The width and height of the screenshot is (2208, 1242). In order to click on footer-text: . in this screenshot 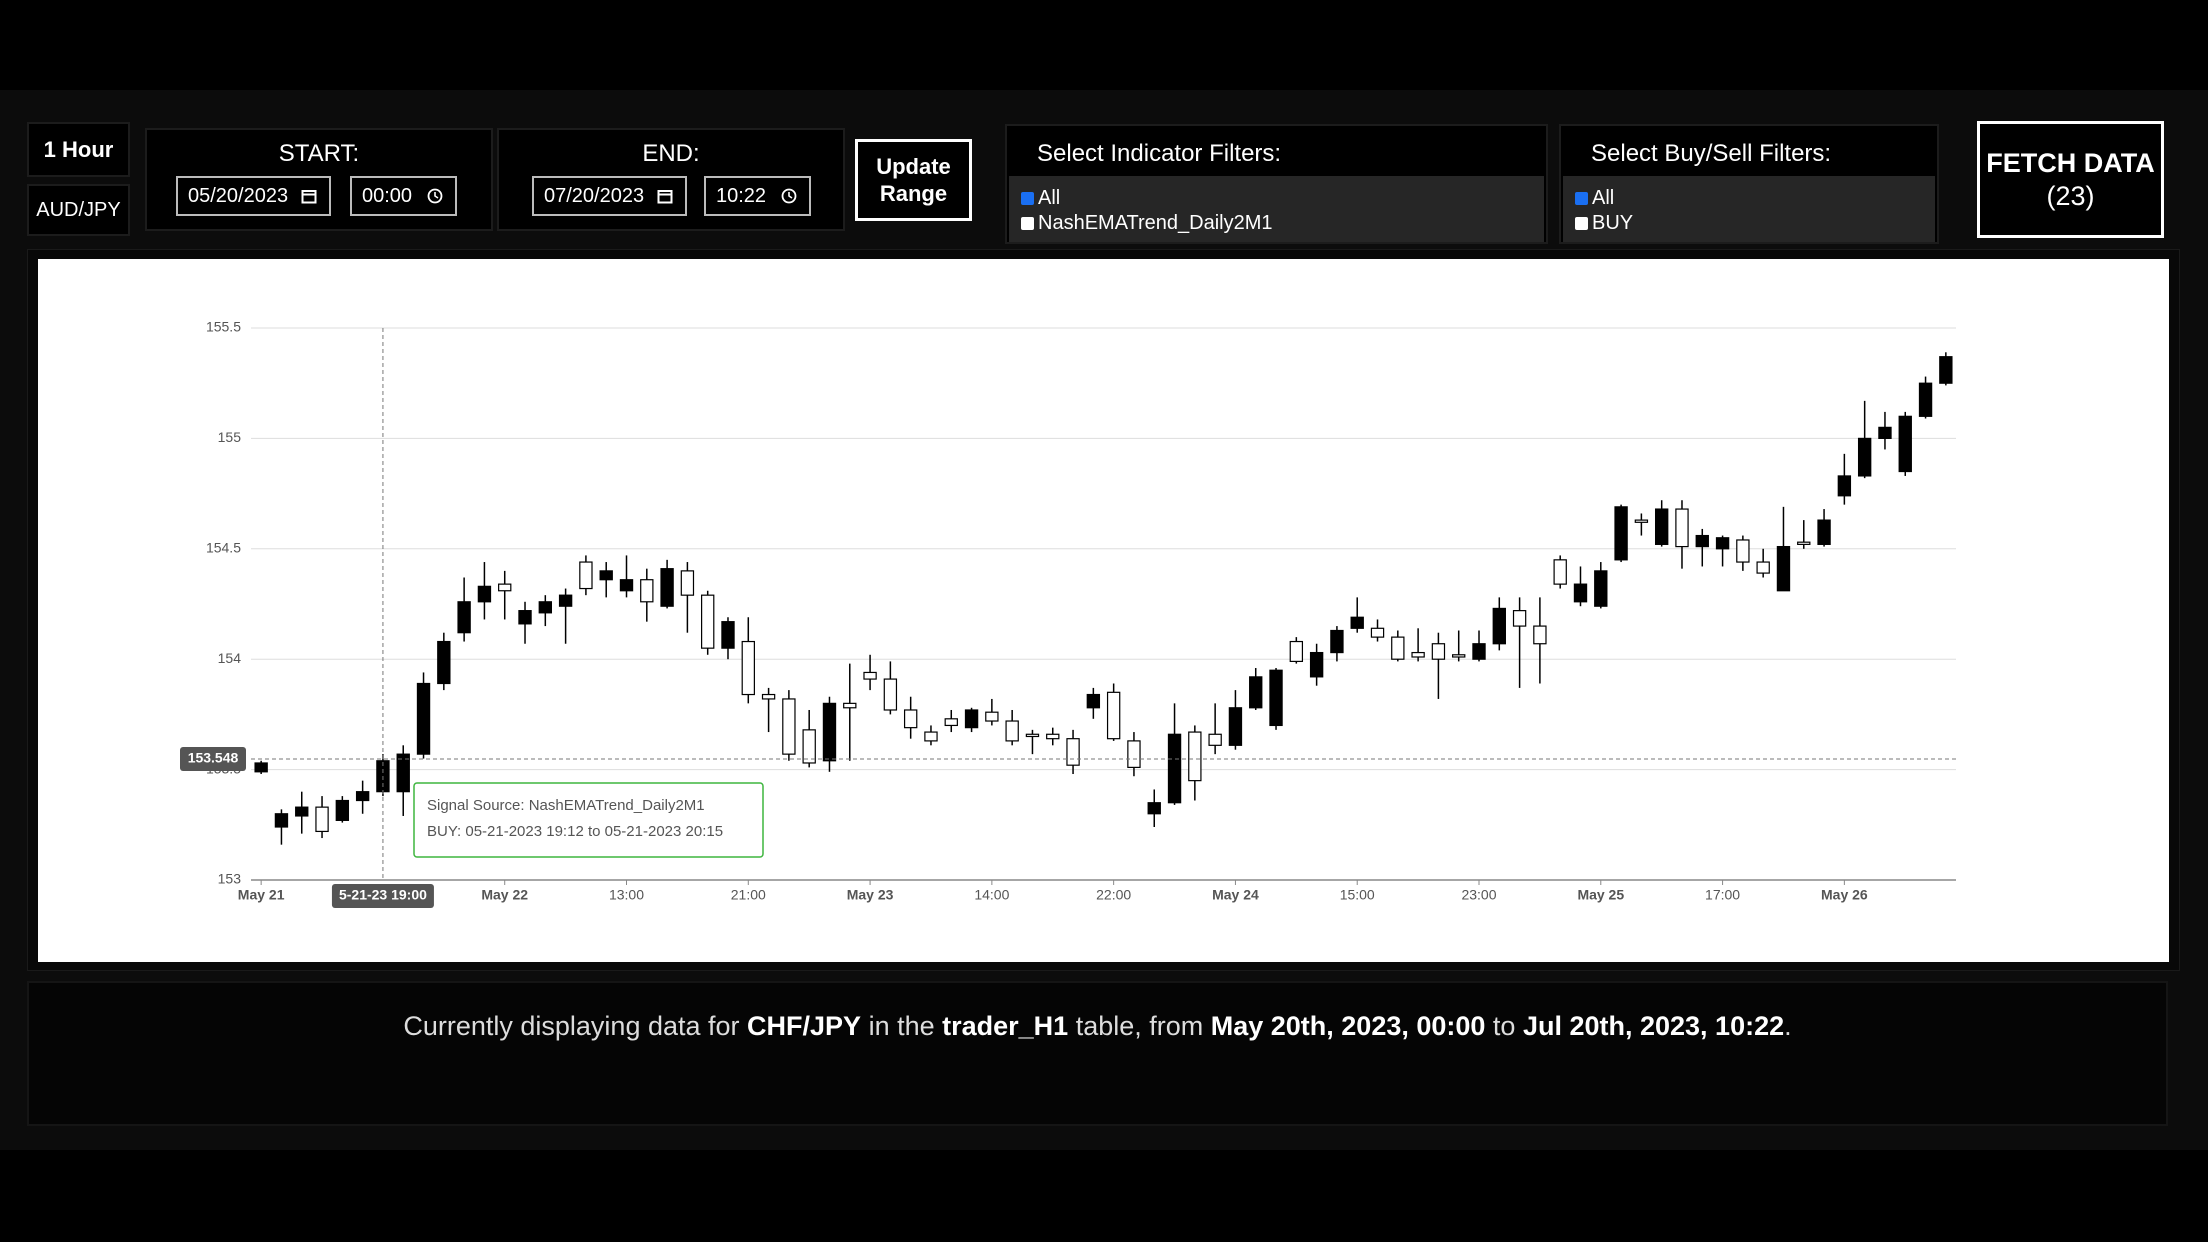, I will do `click(1788, 1026)`.